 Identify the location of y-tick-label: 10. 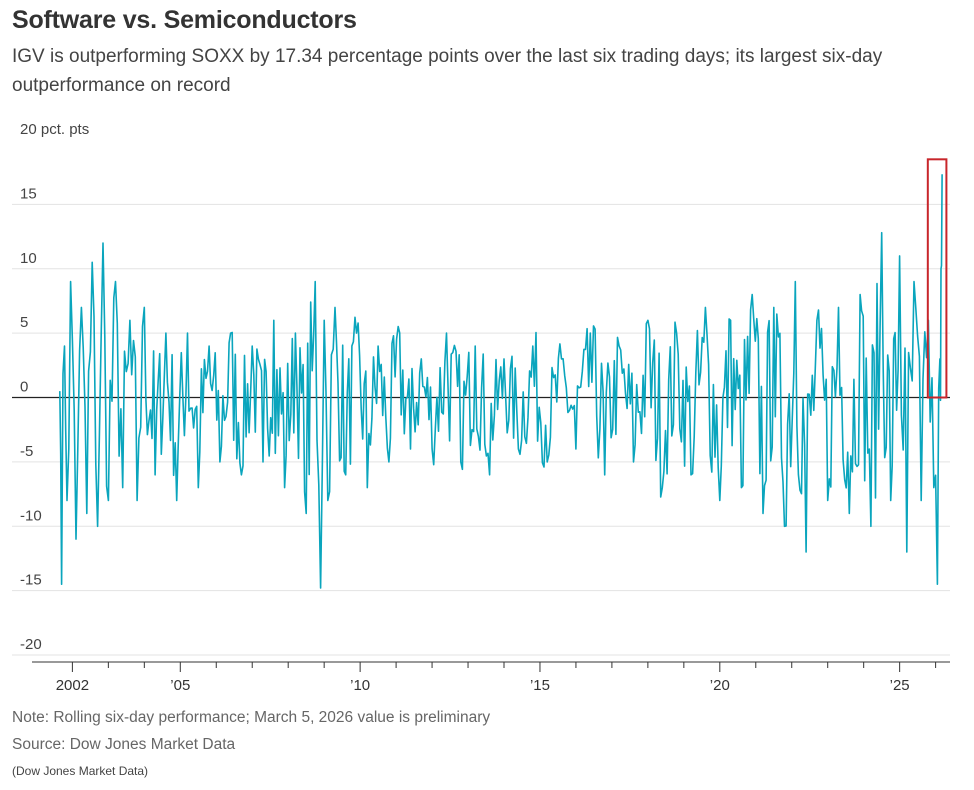
(28, 258).